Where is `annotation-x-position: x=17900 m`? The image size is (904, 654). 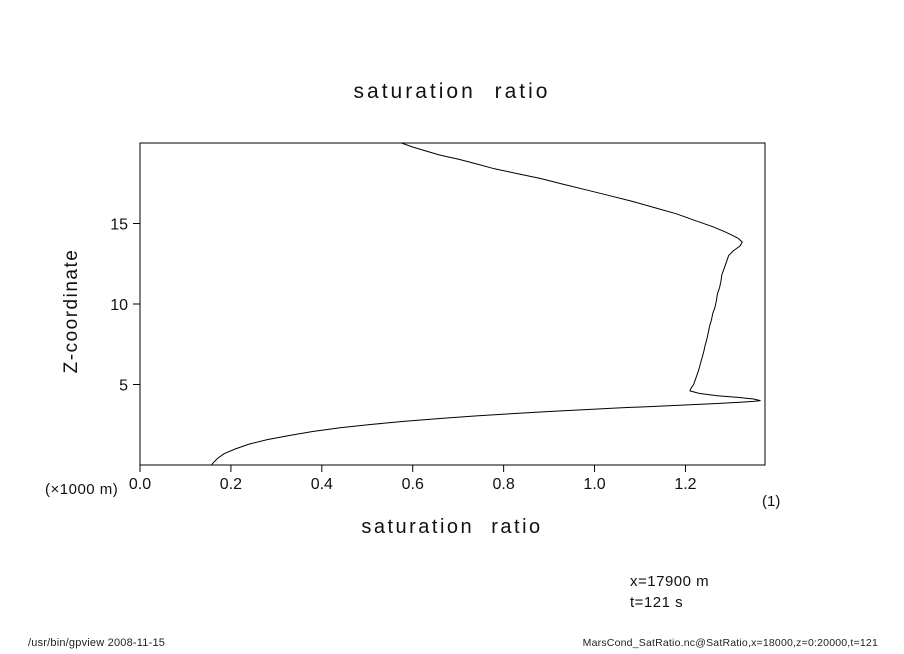 annotation-x-position: x=17900 m is located at coordinates (670, 581).